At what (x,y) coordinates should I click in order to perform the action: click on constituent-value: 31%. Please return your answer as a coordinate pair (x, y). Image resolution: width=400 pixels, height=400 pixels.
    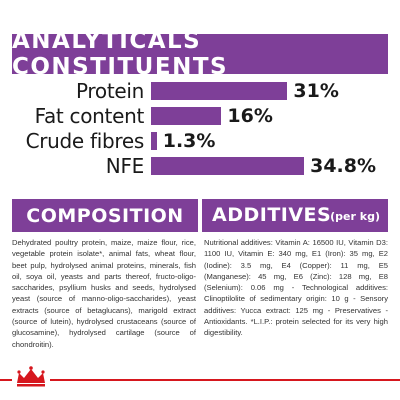
    Looking at the image, I should click on (316, 91).